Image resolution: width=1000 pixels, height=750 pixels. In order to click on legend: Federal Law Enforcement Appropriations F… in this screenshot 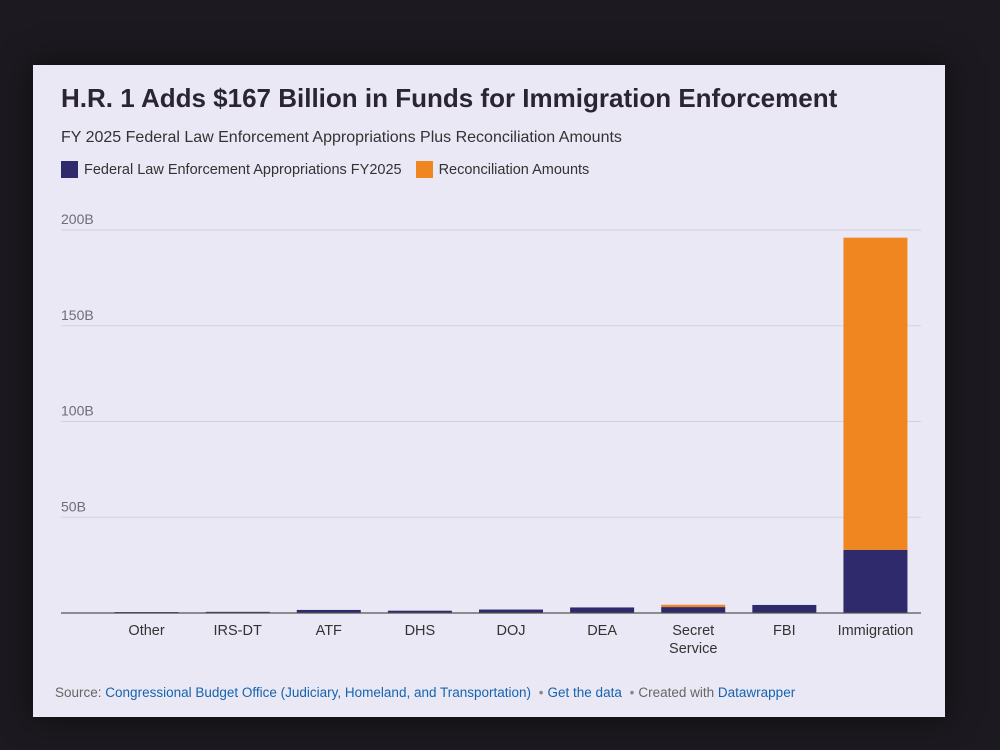, I will do `click(332, 169)`.